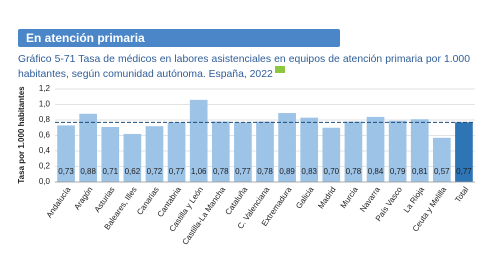  What do you see at coordinates (21, 135) in the screenshot?
I see `y-axis-label: Tasa por 1.000 habitantes` at bounding box center [21, 135].